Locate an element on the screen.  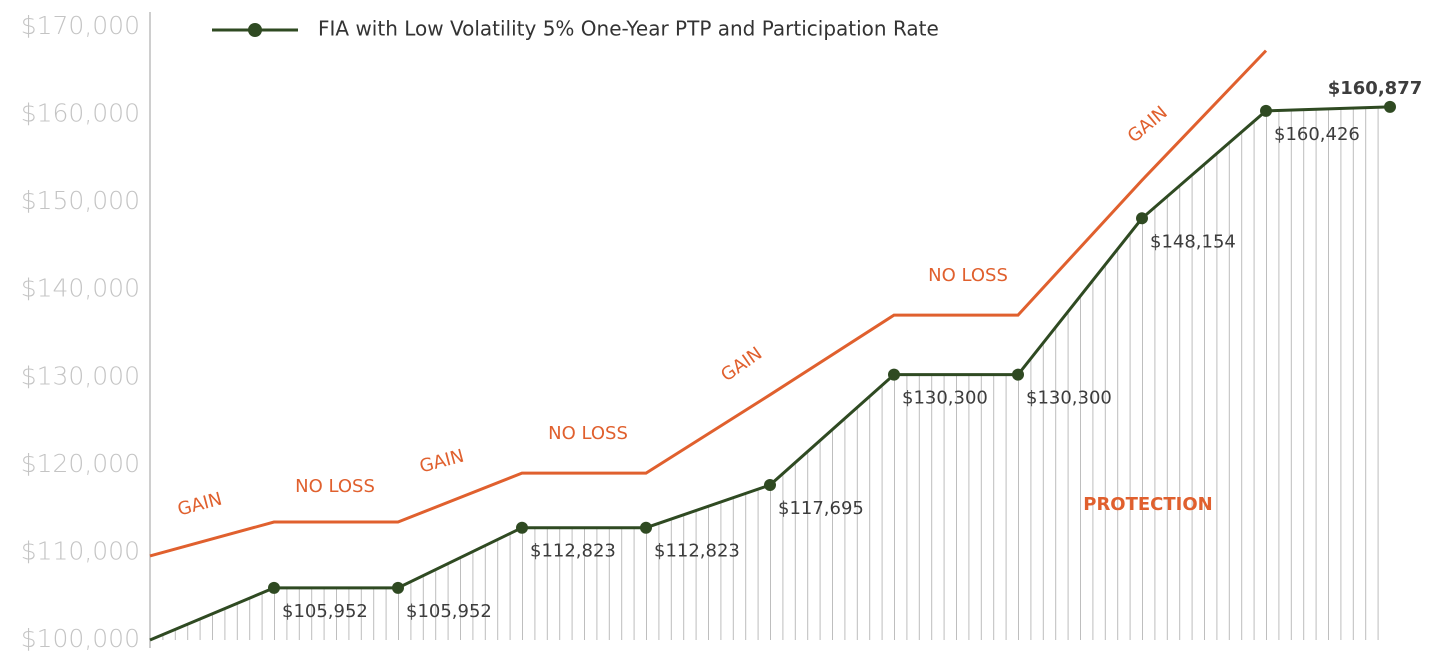
y-tick-label: $170,000 is located at coordinates (80, 25).